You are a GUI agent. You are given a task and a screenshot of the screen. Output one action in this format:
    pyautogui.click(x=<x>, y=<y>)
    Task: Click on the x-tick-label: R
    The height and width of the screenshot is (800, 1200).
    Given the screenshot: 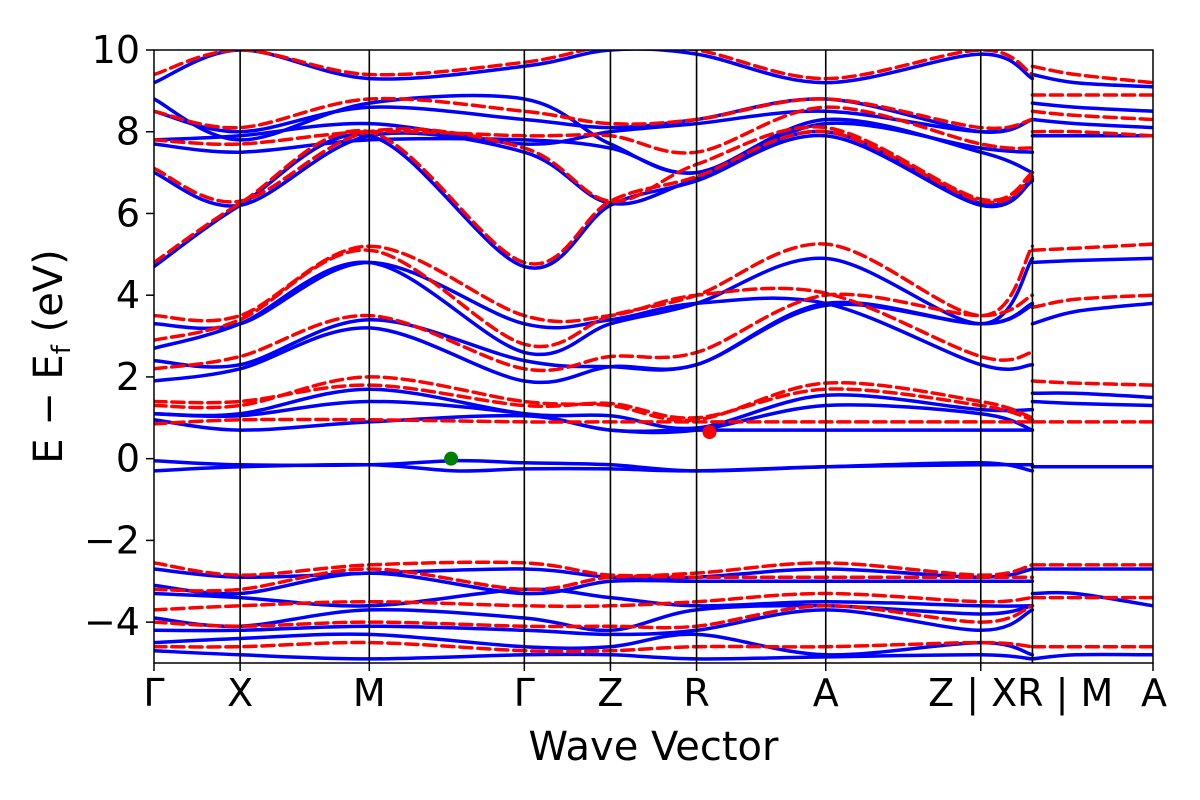 What is the action you would take?
    pyautogui.click(x=696, y=693)
    